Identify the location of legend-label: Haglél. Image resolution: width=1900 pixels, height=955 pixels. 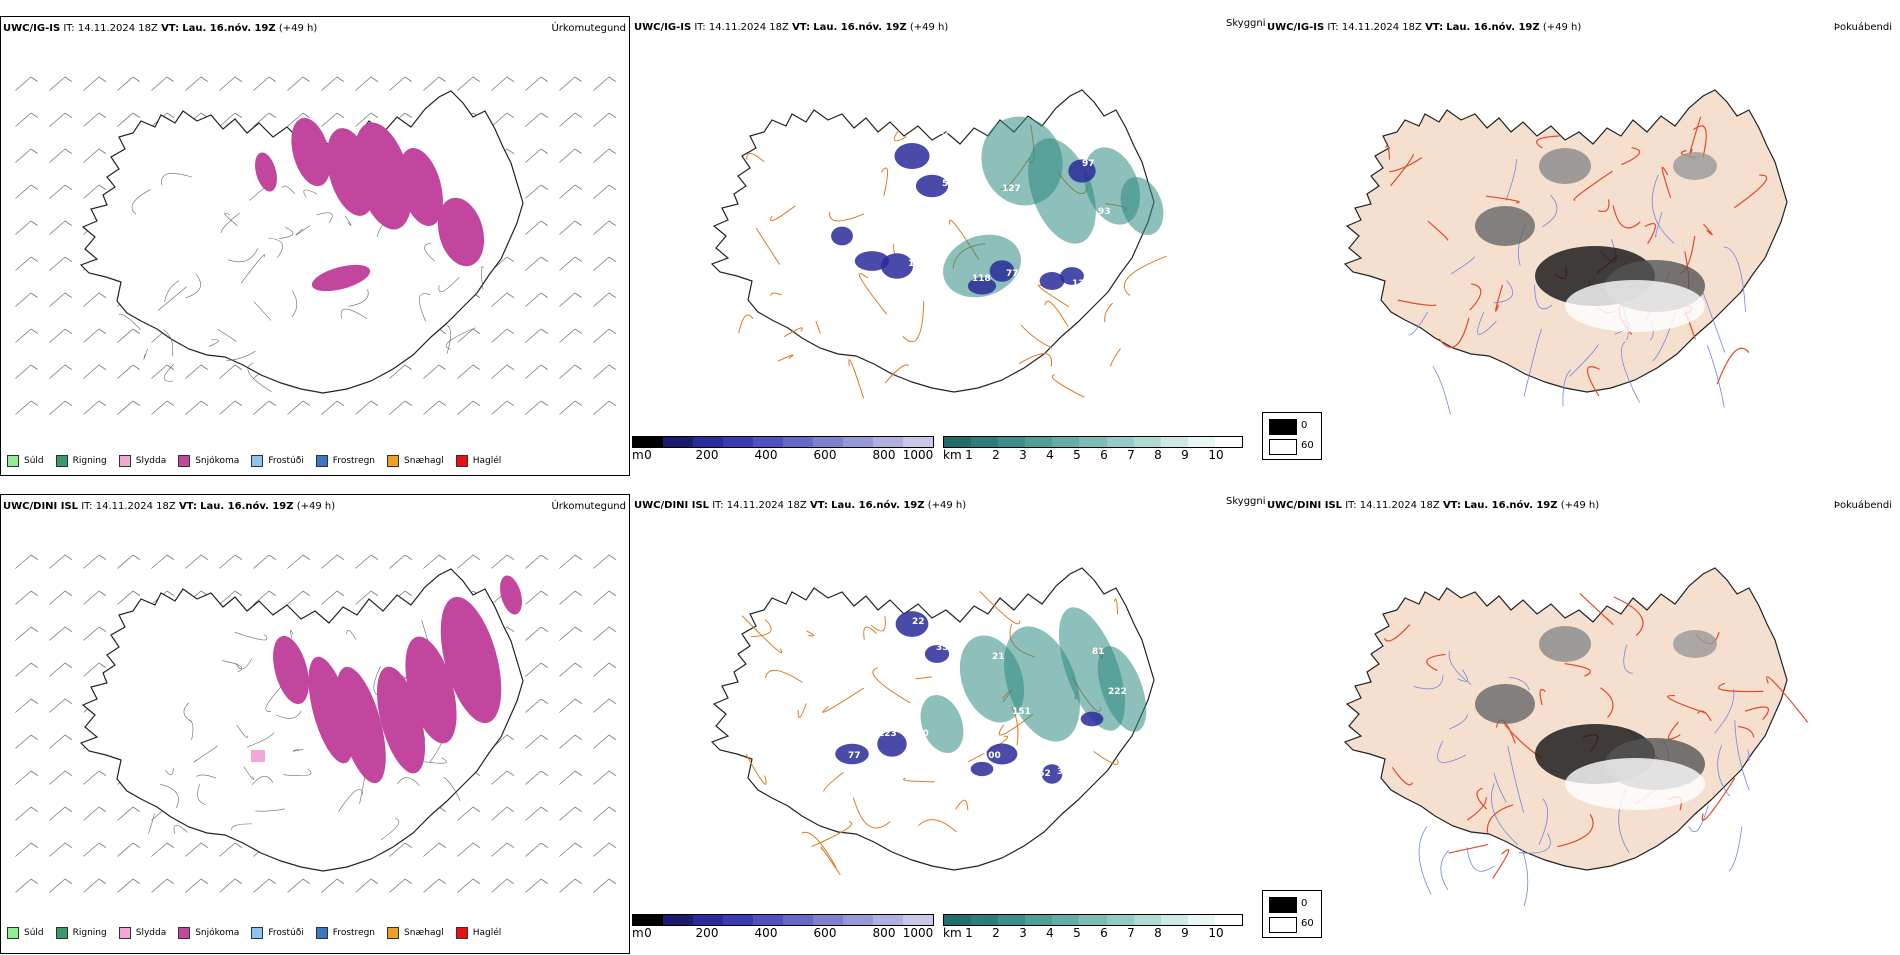
(487, 933).